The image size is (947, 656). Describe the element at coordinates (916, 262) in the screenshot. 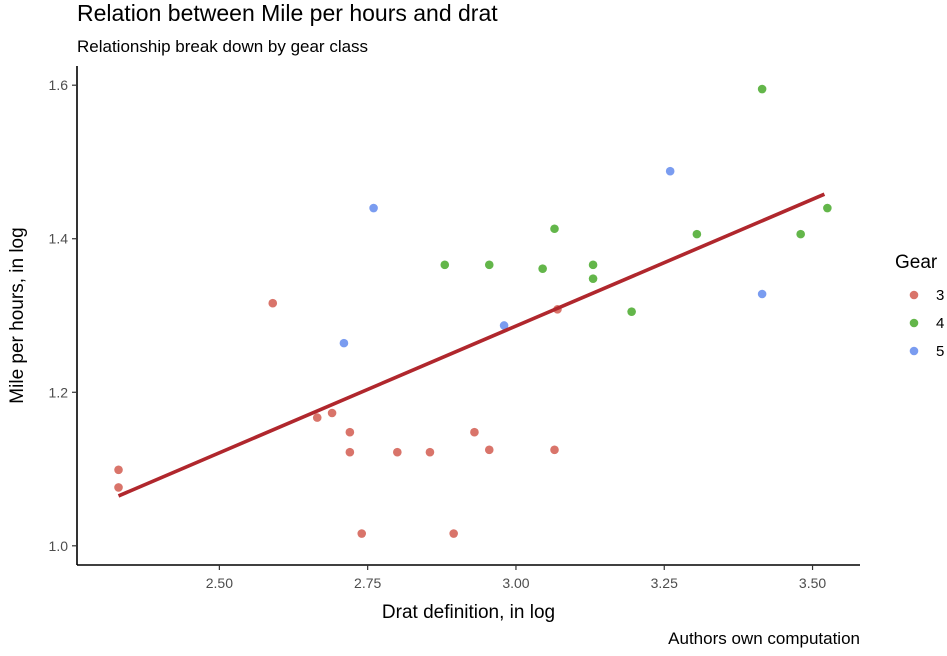

I see `legend-title: Gear` at that location.